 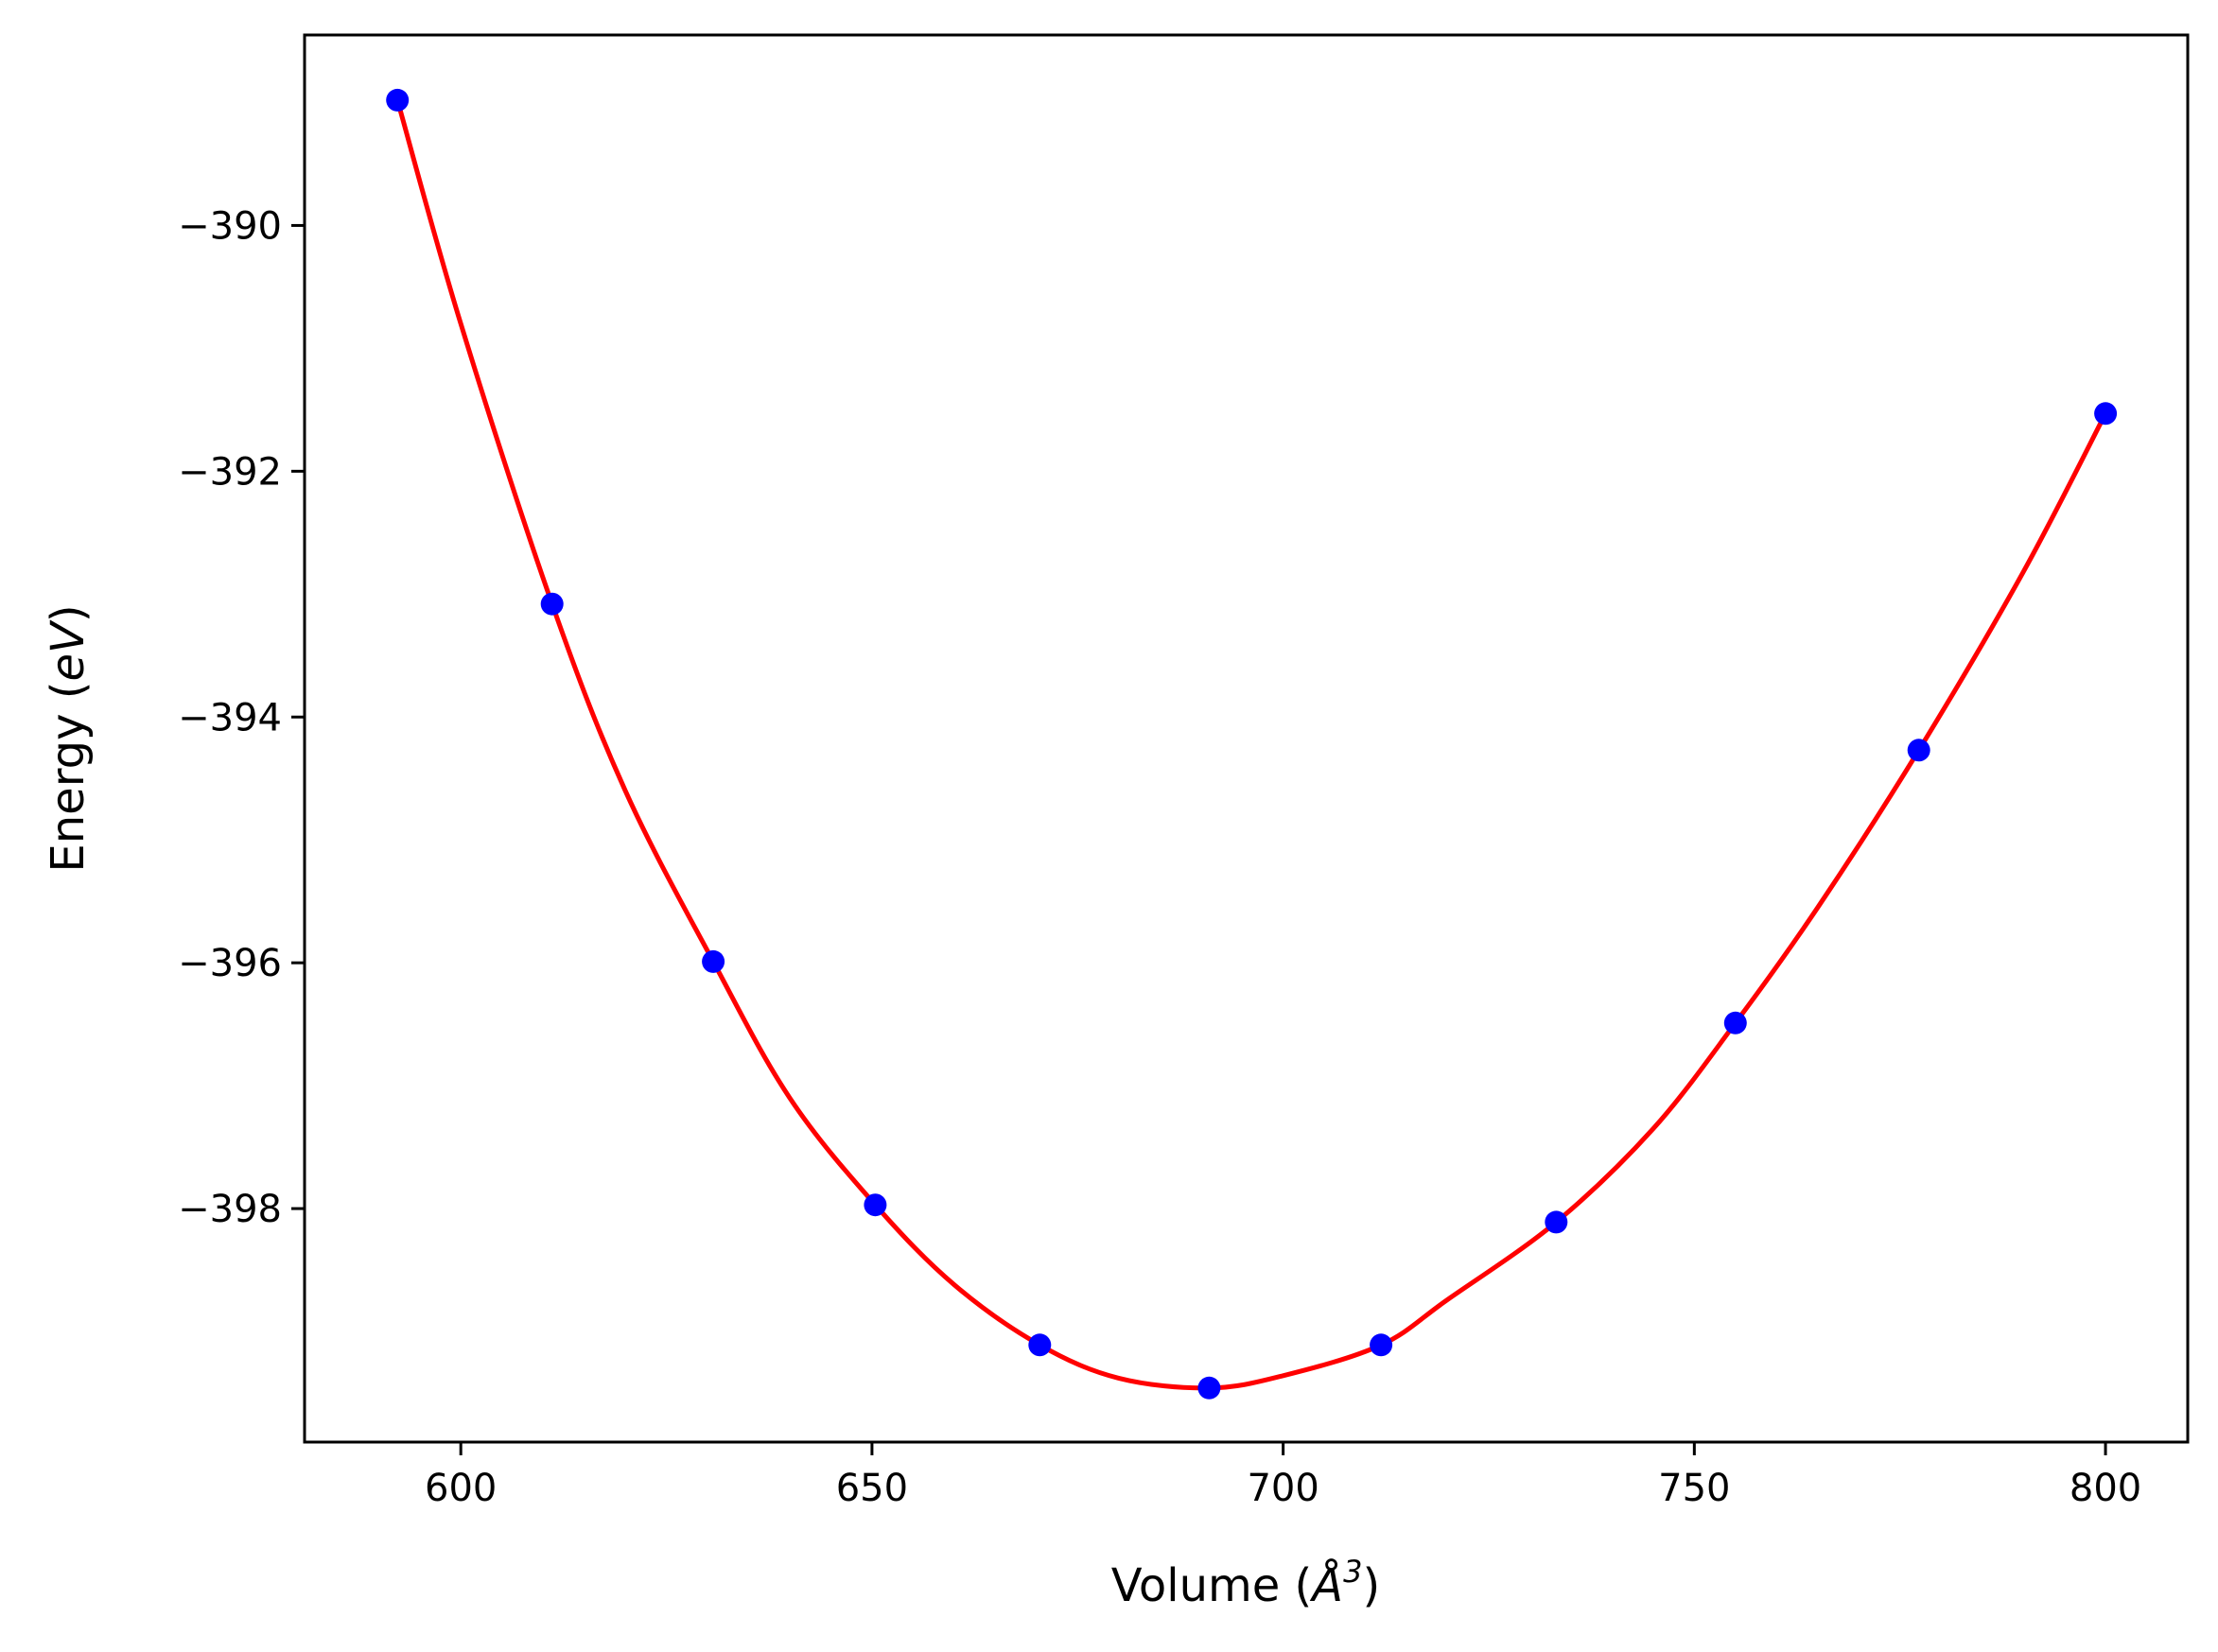 What do you see at coordinates (230, 1210) in the screenshot?
I see `y-tick-label: −398` at bounding box center [230, 1210].